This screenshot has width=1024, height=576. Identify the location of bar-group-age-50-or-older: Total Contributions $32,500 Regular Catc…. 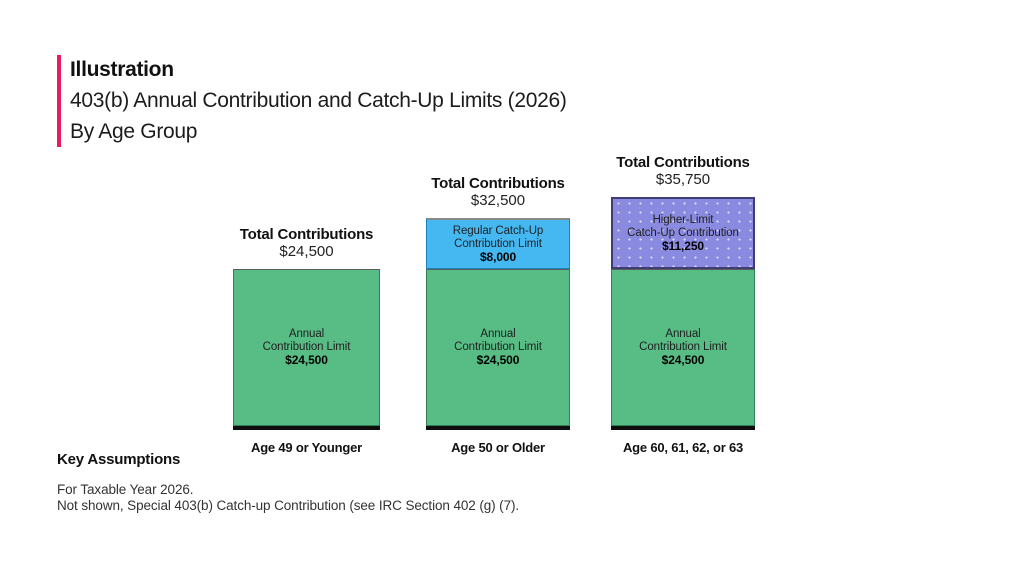
(498, 315).